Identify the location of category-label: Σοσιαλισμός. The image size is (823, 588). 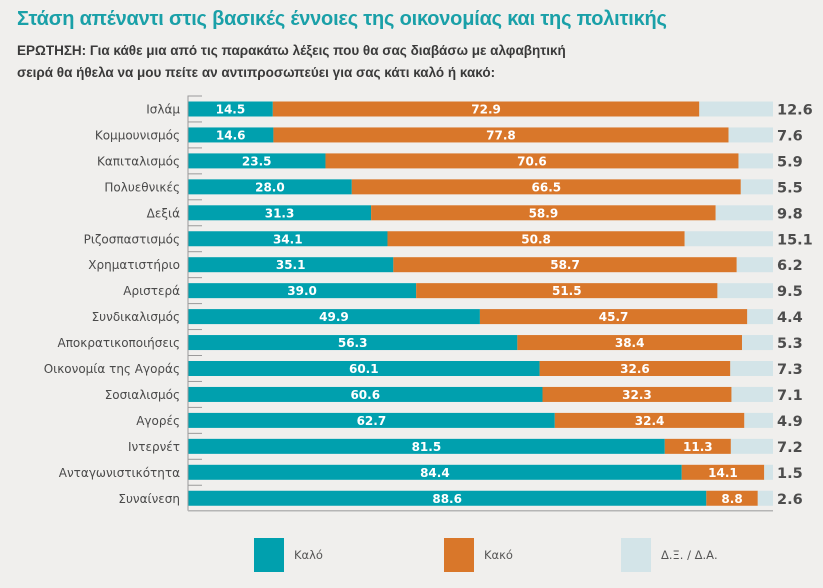
(142, 395).